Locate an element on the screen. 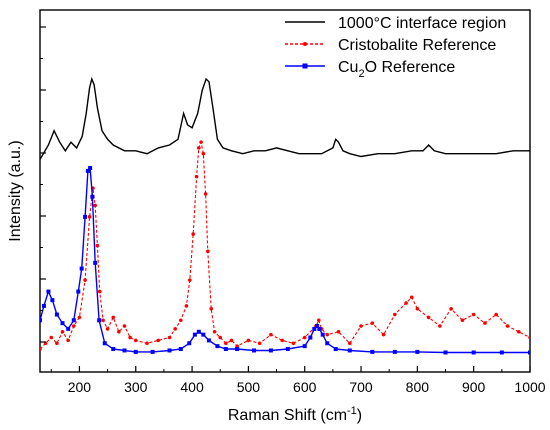  x-tick-label: 800 is located at coordinates (418, 387).